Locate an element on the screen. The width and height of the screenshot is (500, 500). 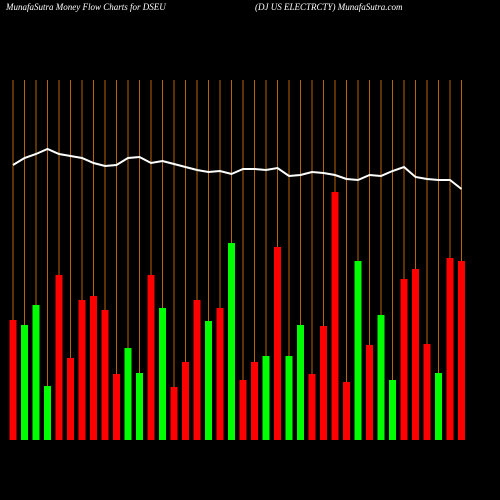
chart-subtitle: (DJ US ELECTRCTY) MunafaSutra.com is located at coordinates (329, 7).